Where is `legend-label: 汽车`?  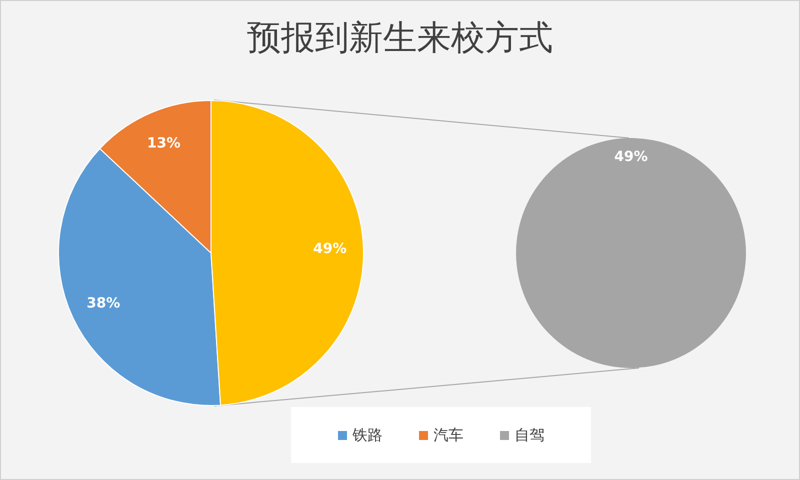 legend-label: 汽车 is located at coordinates (449, 435).